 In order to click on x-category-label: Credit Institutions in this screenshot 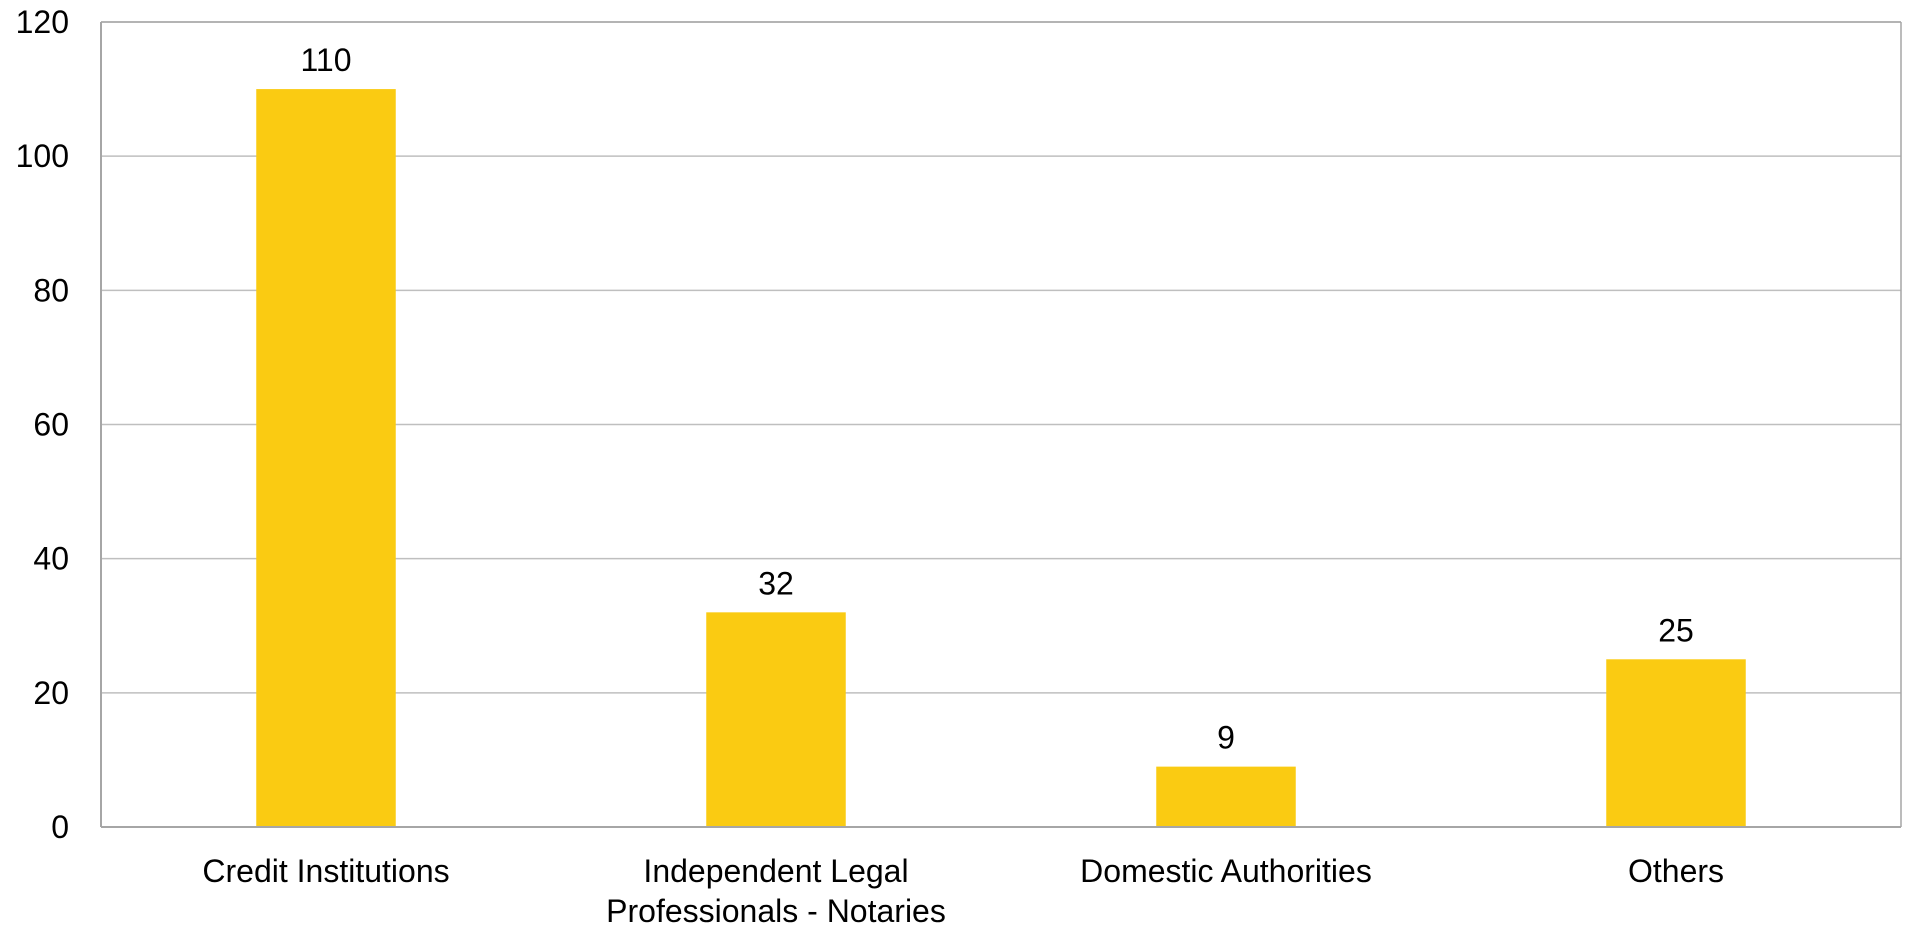, I will do `click(325, 871)`.